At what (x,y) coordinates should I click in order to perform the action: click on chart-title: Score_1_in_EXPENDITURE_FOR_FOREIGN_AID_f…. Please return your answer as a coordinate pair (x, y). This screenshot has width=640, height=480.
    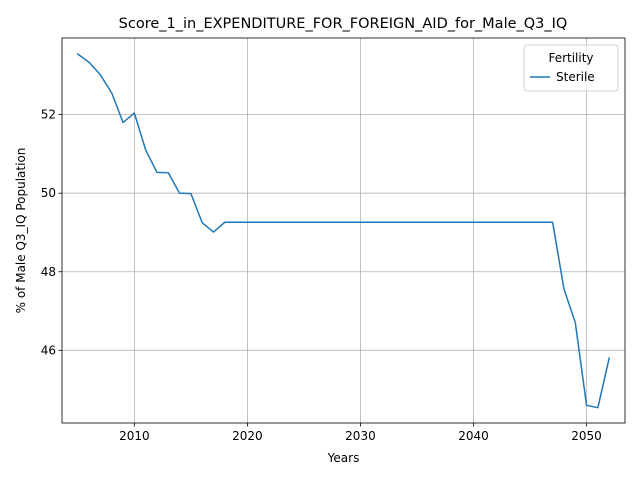
    Looking at the image, I should click on (343, 24).